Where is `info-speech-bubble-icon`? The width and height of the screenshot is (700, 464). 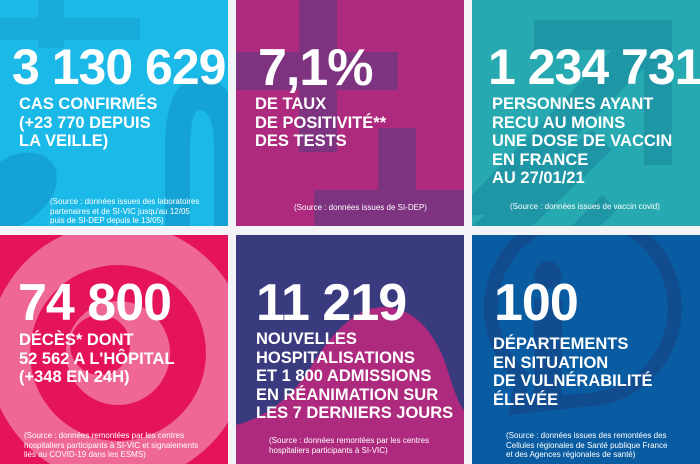 info-speech-bubble-icon is located at coordinates (582, 325).